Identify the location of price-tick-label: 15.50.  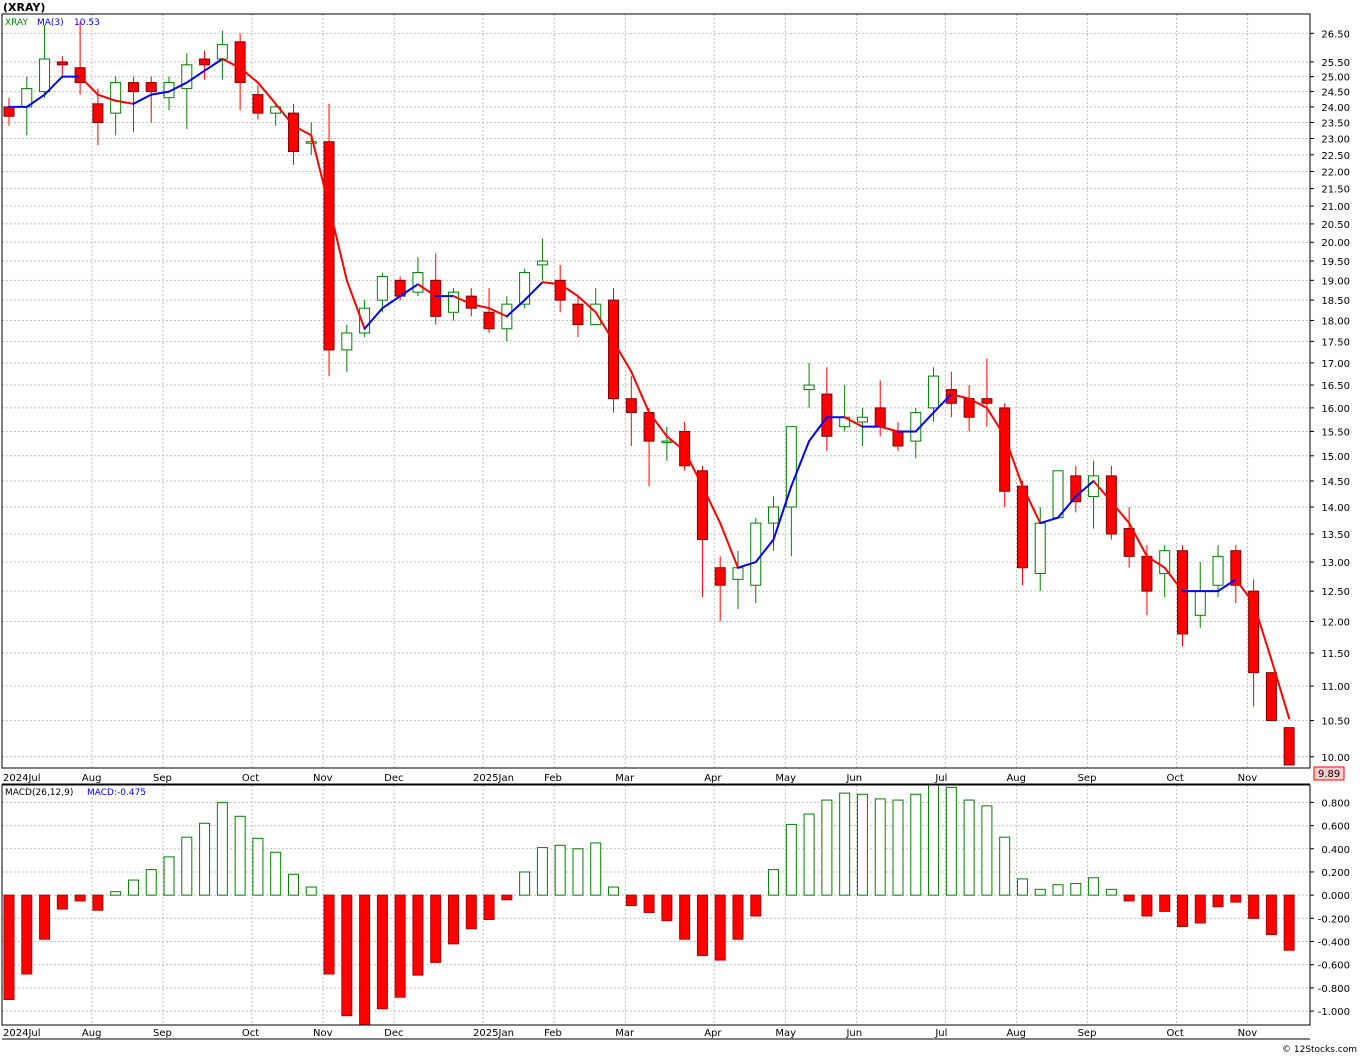
(1335, 432).